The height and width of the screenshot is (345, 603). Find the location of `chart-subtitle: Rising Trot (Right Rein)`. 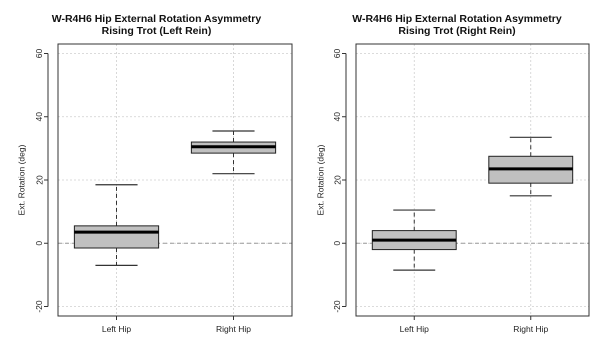

chart-subtitle: Rising Trot (Right Rein) is located at coordinates (457, 31).